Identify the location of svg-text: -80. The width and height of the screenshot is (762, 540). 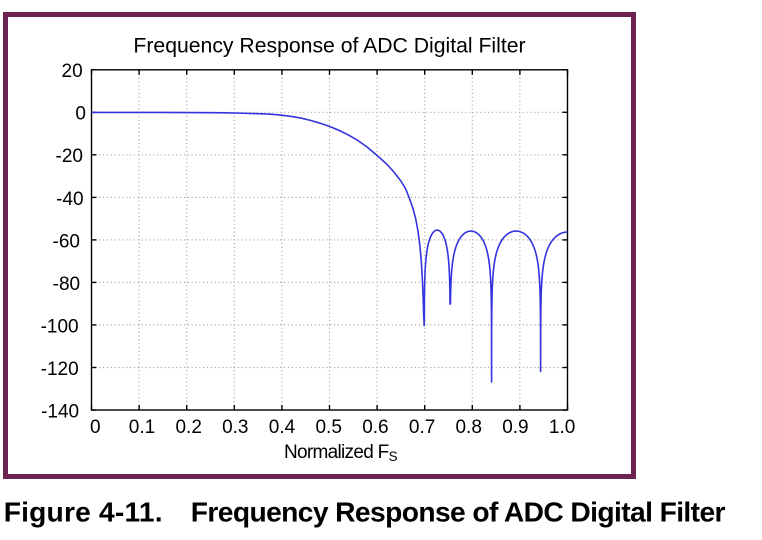
(66, 284).